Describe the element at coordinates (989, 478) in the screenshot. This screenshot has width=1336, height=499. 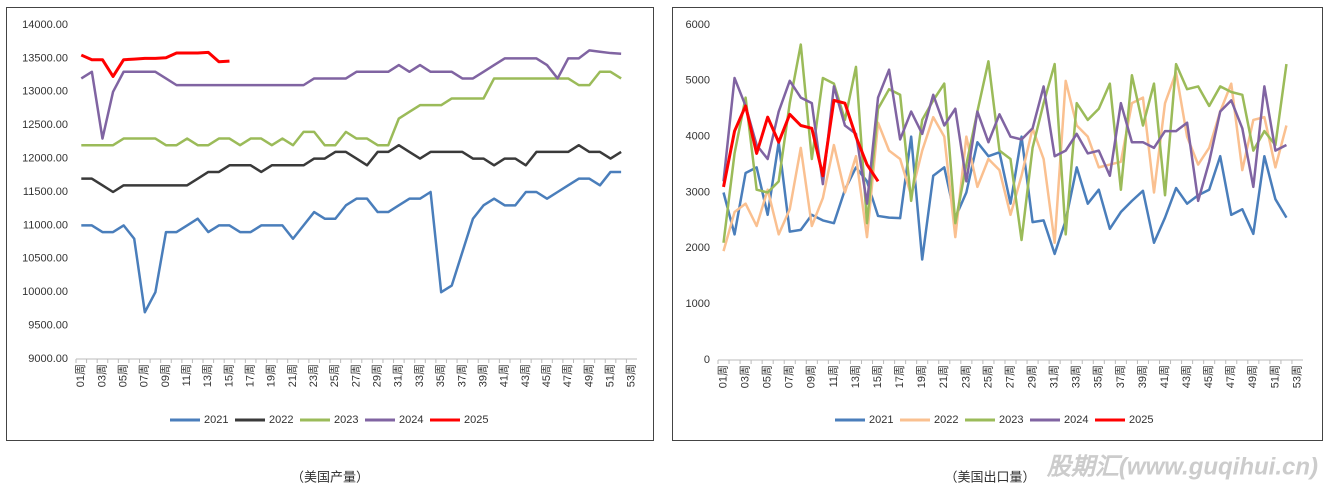
I see `caption: （美国出口量）` at that location.